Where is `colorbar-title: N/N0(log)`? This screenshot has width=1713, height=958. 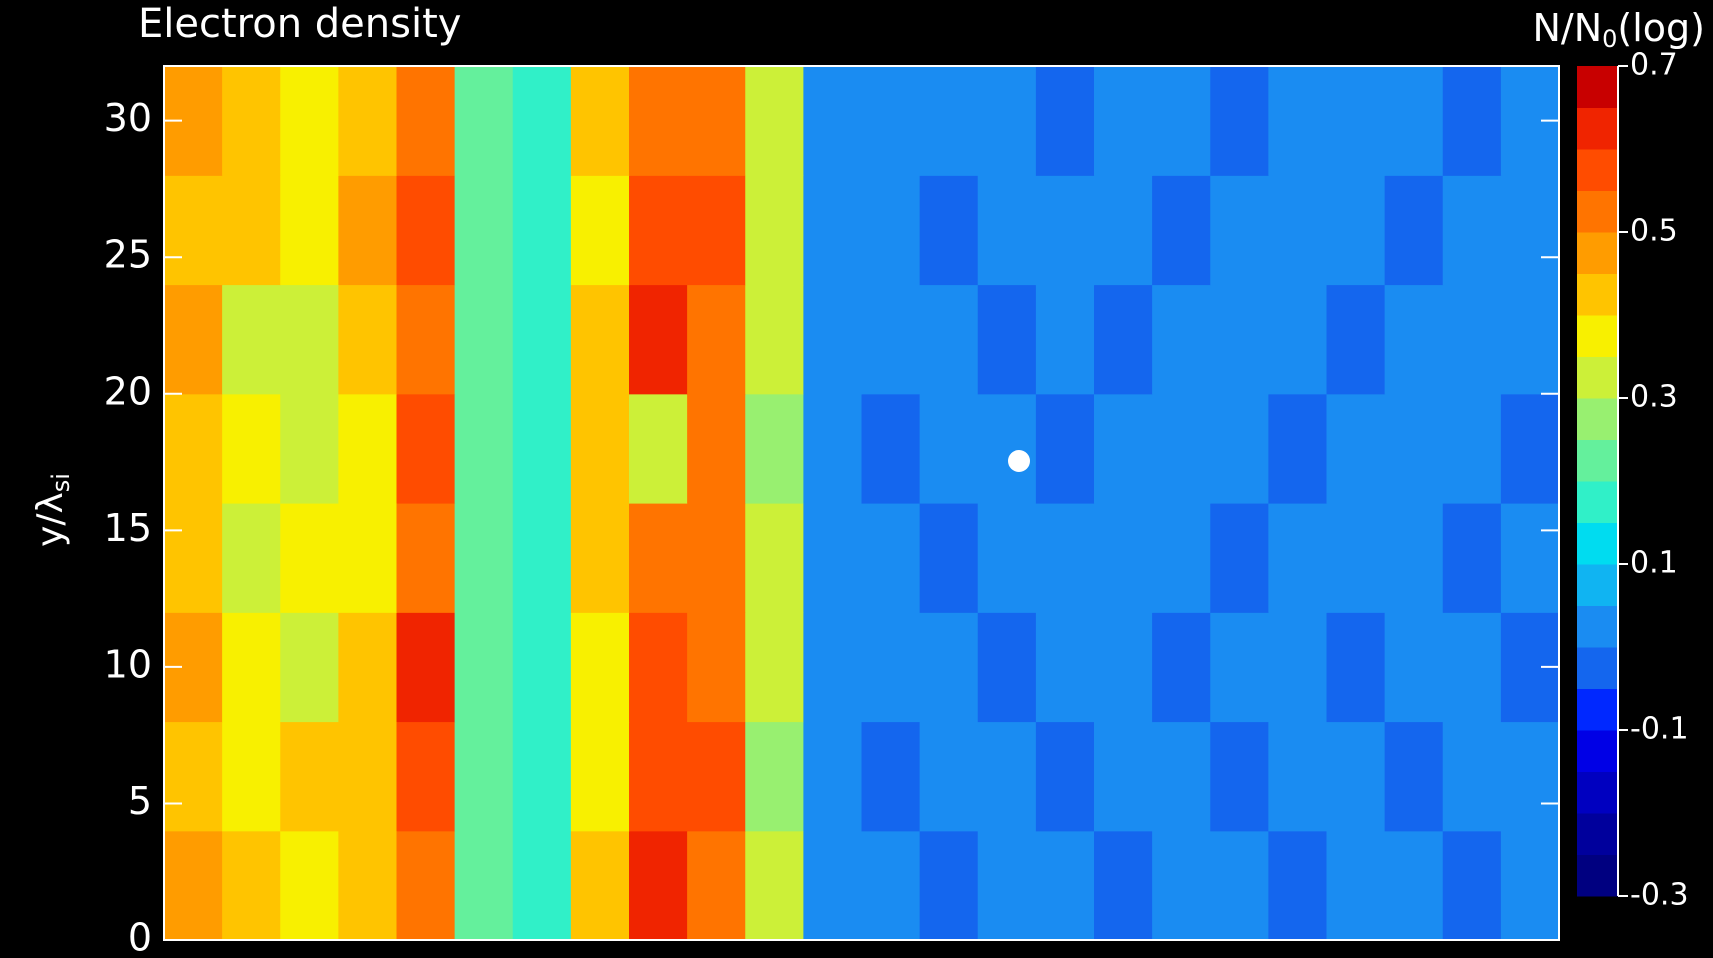
colorbar-title: N/N0(log) is located at coordinates (1618, 30).